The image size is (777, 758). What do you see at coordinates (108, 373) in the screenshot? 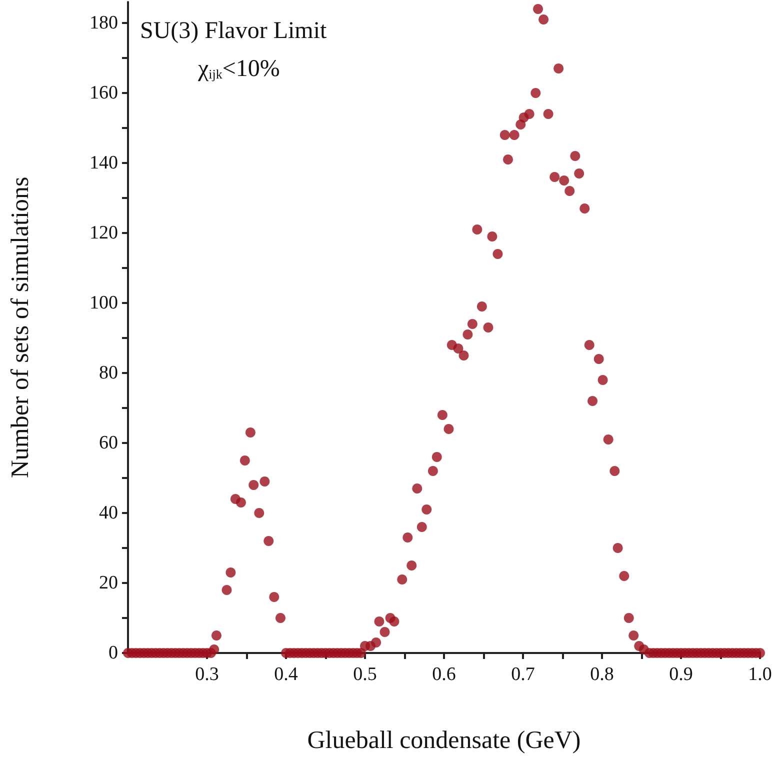
I see `y-tick-label: 80` at bounding box center [108, 373].